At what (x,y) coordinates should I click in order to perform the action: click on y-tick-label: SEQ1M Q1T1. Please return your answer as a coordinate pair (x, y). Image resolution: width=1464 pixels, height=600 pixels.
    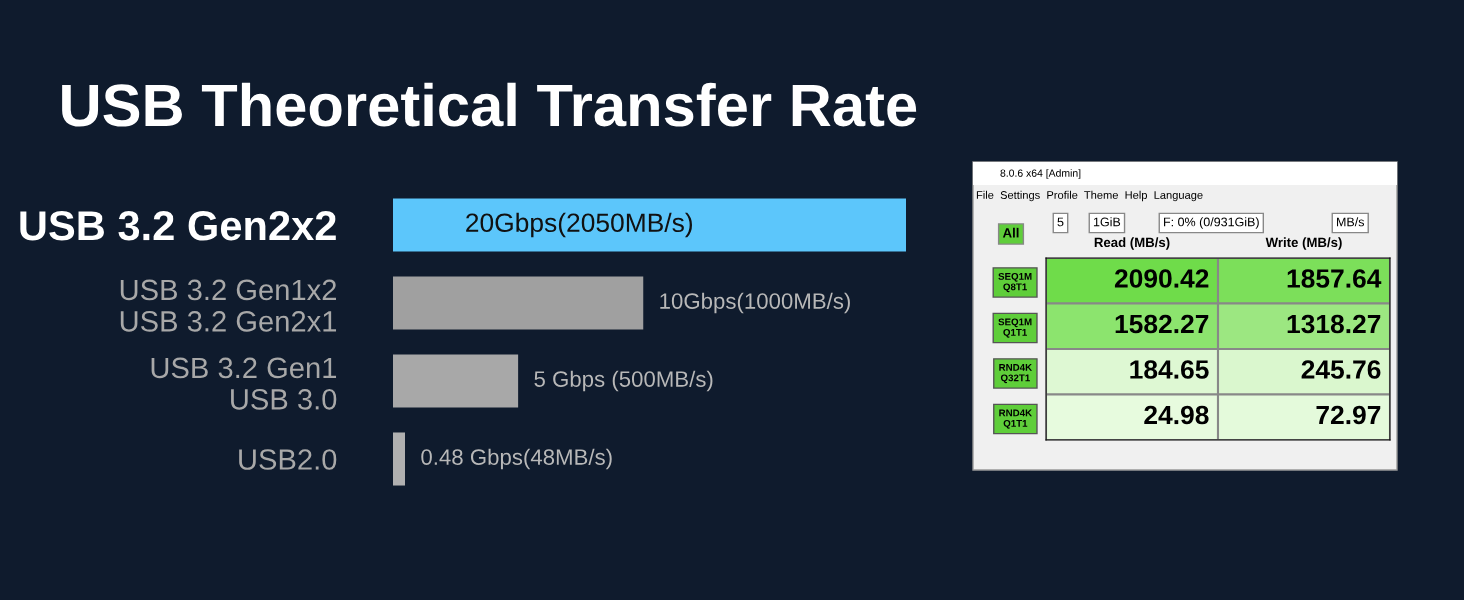
    Looking at the image, I should click on (1015, 328).